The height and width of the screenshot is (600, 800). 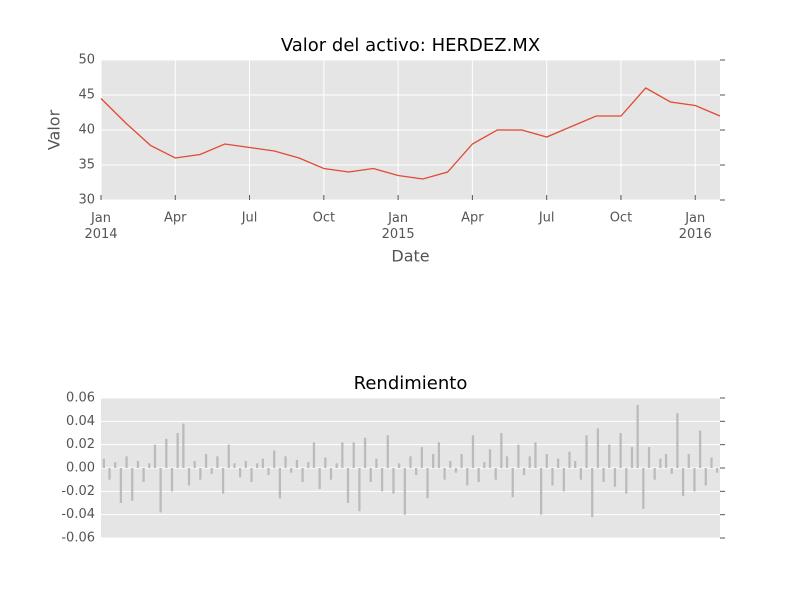 I want to click on y-tick-label: 0.06, so click(x=80, y=398).